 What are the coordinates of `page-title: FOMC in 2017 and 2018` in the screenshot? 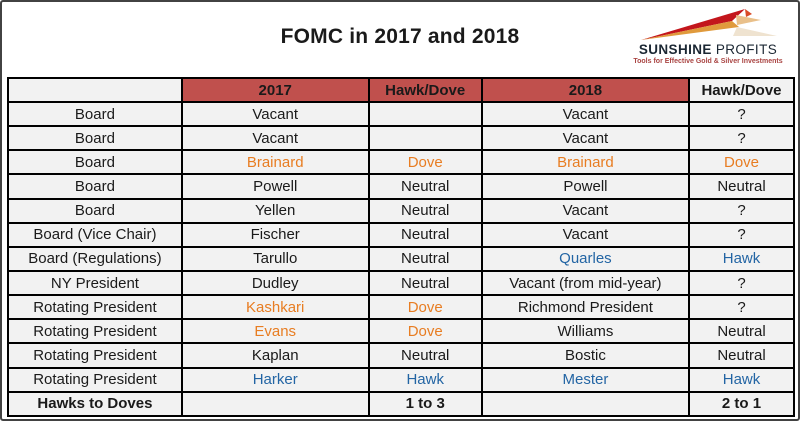 It's located at (400, 36).